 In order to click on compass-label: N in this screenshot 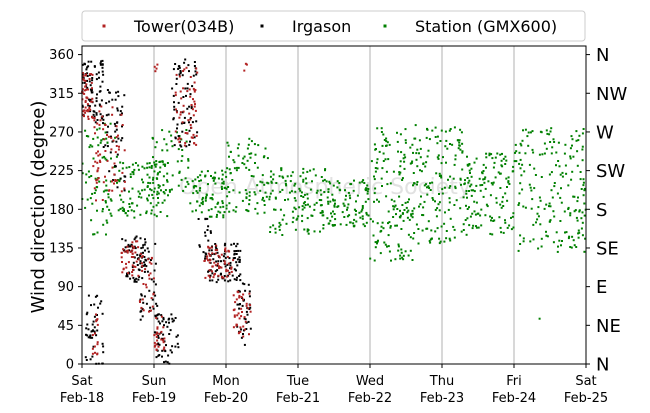, I will do `click(602, 55)`.